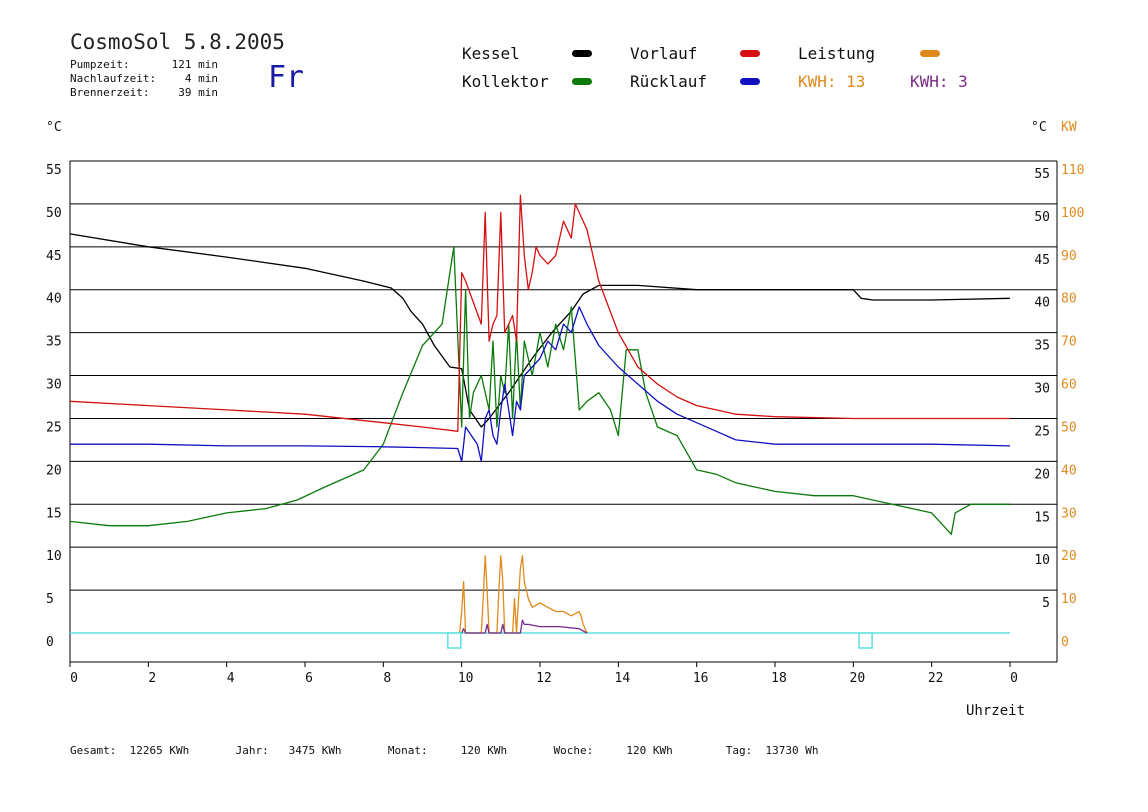  I want to click on y-right-temp-tick-label: 45, so click(1042, 260).